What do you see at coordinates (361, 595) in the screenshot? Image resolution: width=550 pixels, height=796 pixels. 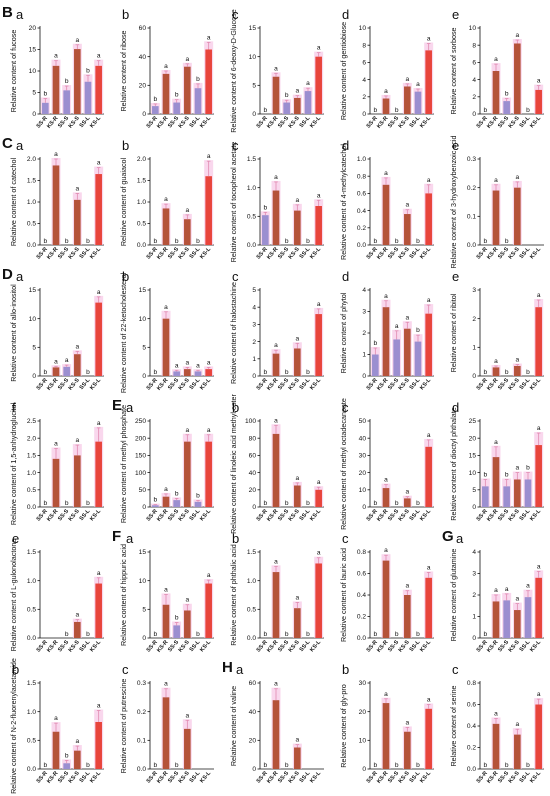 I see `y-tick-label: 0.4` at bounding box center [361, 595].